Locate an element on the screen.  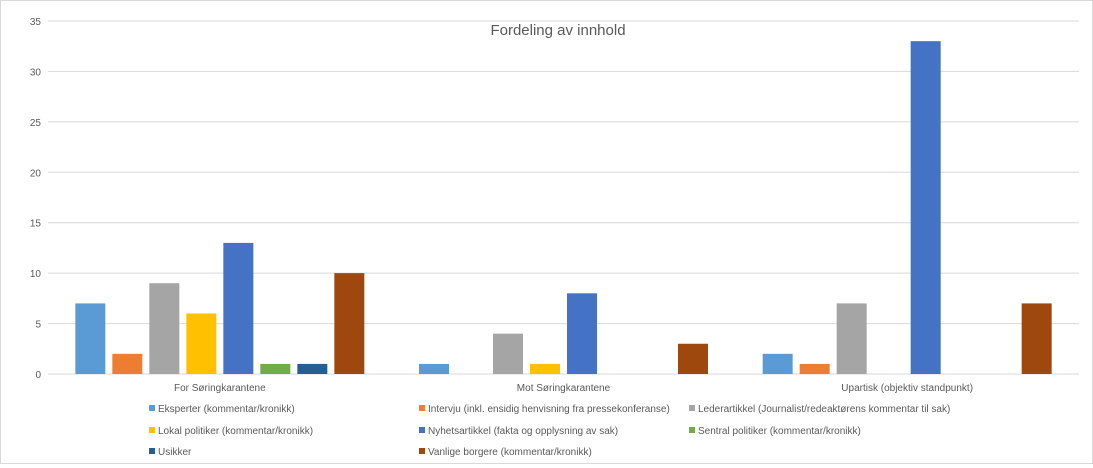
x-category-label: Mot Søringkarantene is located at coordinates (564, 388).